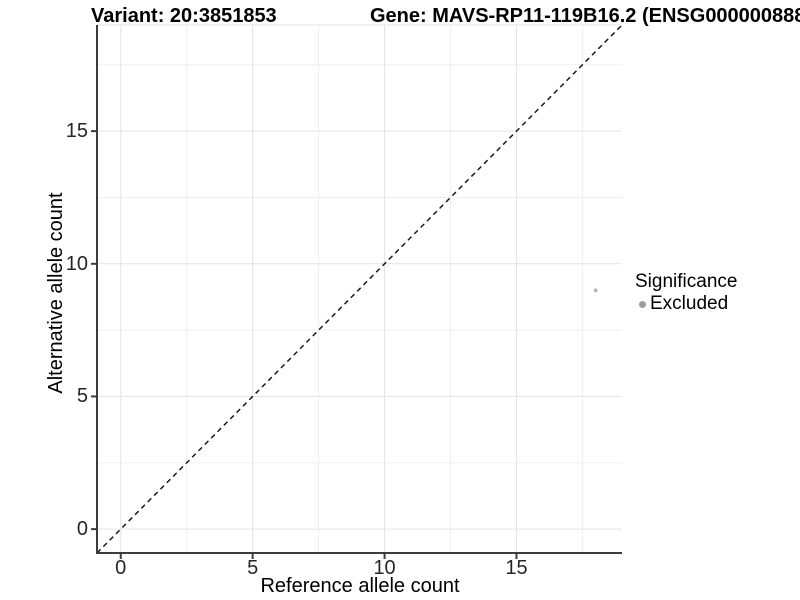  I want to click on y-tick-label: 15, so click(76, 131).